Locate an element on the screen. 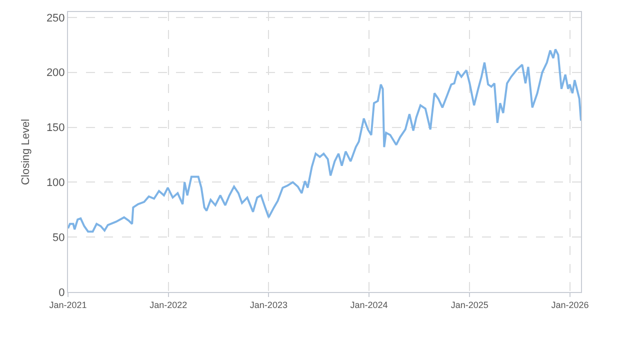 This screenshot has width=623, height=350. y-axis-title: Closing Level is located at coordinates (26, 152).